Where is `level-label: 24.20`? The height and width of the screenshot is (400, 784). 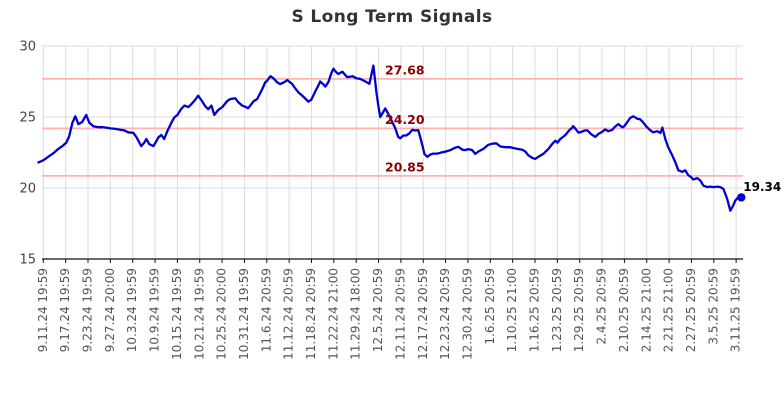
level-label: 24.20 is located at coordinates (405, 119).